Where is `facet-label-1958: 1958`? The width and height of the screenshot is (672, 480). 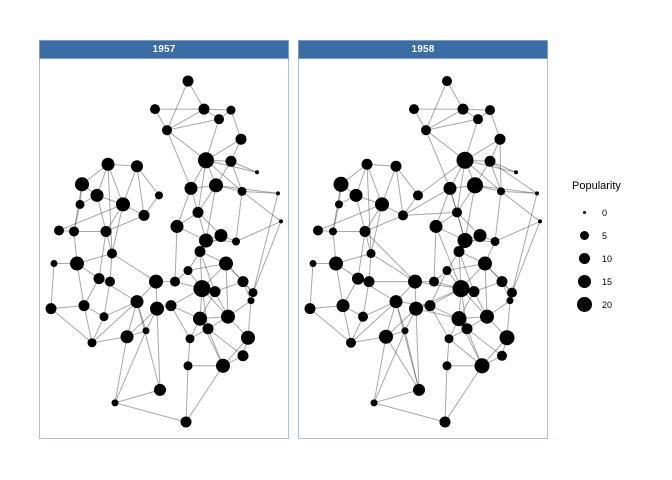
facet-label-1958: 1958 is located at coordinates (423, 49).